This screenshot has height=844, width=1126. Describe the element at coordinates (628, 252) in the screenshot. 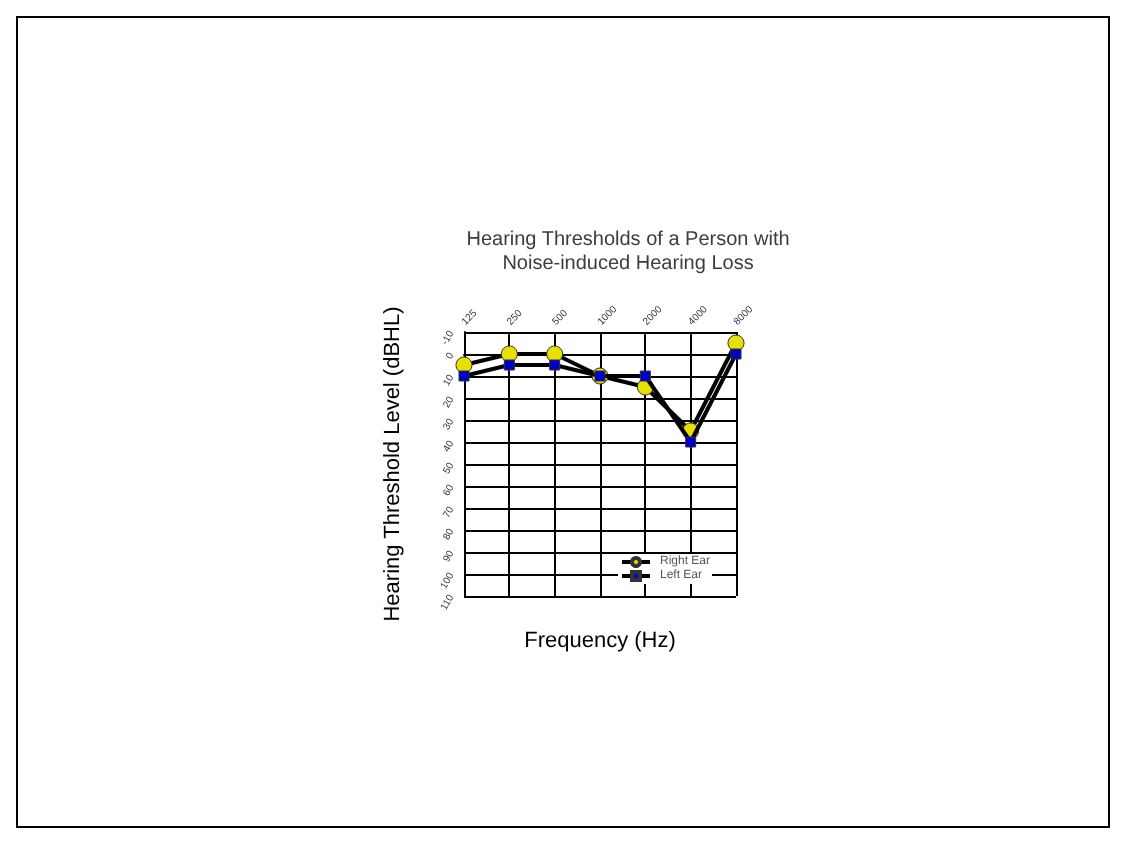

I see `chart-title: Hearing Thresholds of a Person with Noise-induced Hearing Loss` at that location.